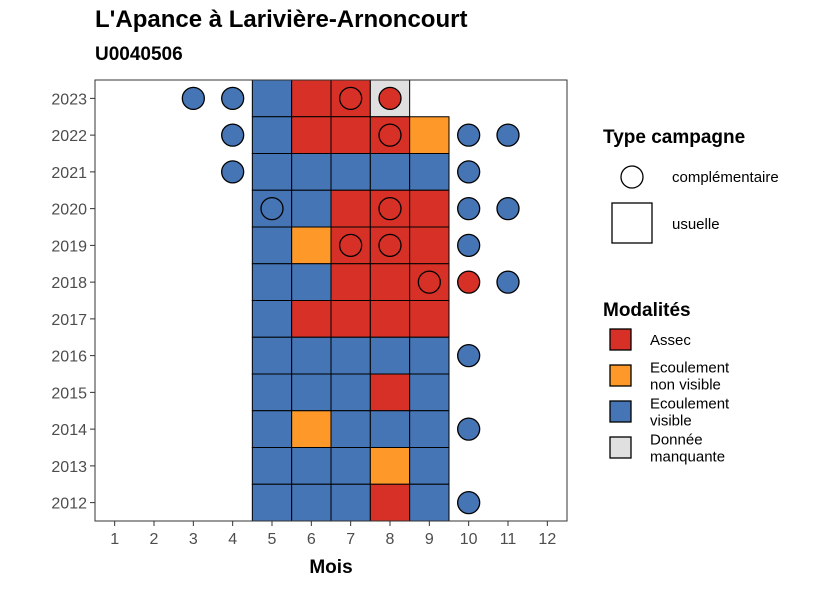 The height and width of the screenshot is (590, 826). What do you see at coordinates (620, 375) in the screenshot?
I see `legend-key-ecoulement-non-visible` at bounding box center [620, 375].